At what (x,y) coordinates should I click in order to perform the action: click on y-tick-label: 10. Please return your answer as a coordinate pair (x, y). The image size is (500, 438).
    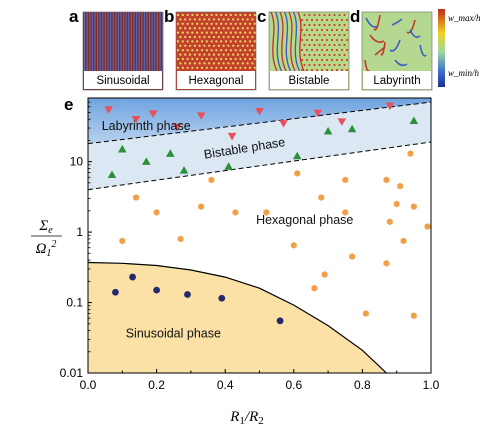
    Looking at the image, I should click on (77, 162).